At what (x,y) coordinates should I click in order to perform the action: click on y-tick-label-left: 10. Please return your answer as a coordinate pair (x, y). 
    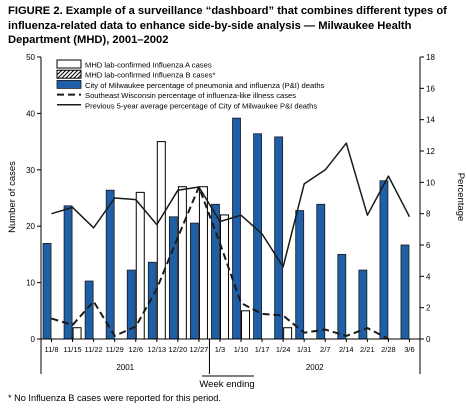
    Looking at the image, I should click on (30, 283).